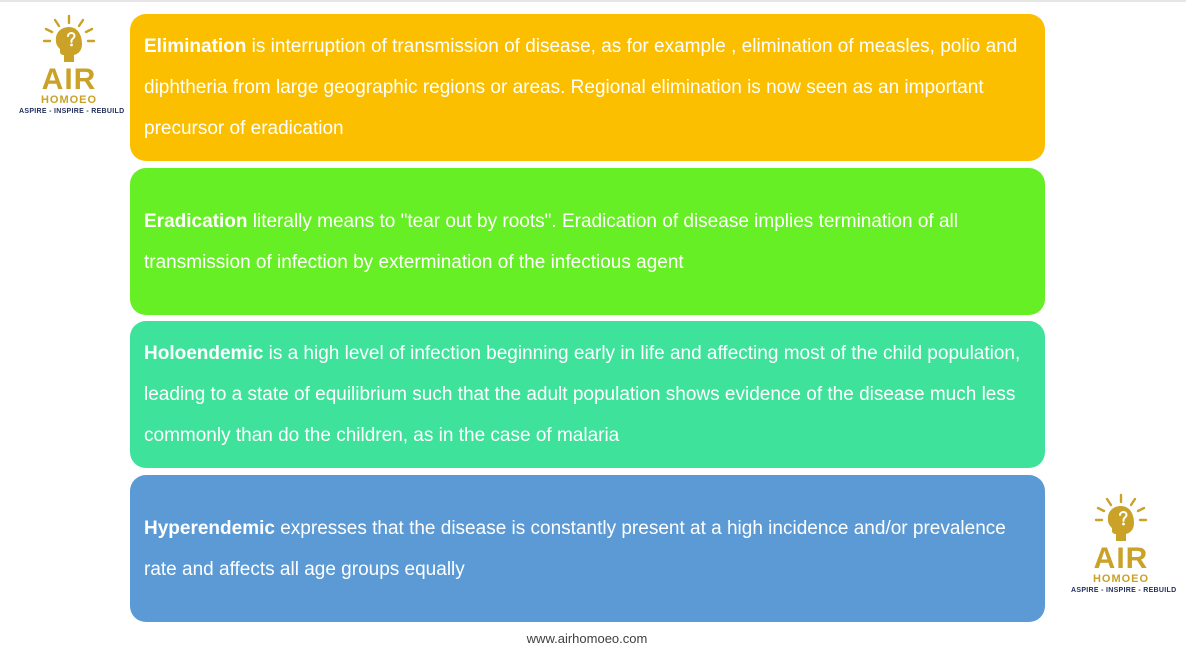  What do you see at coordinates (204, 353) in the screenshot?
I see `term-holoendemic: Holoendemic` at bounding box center [204, 353].